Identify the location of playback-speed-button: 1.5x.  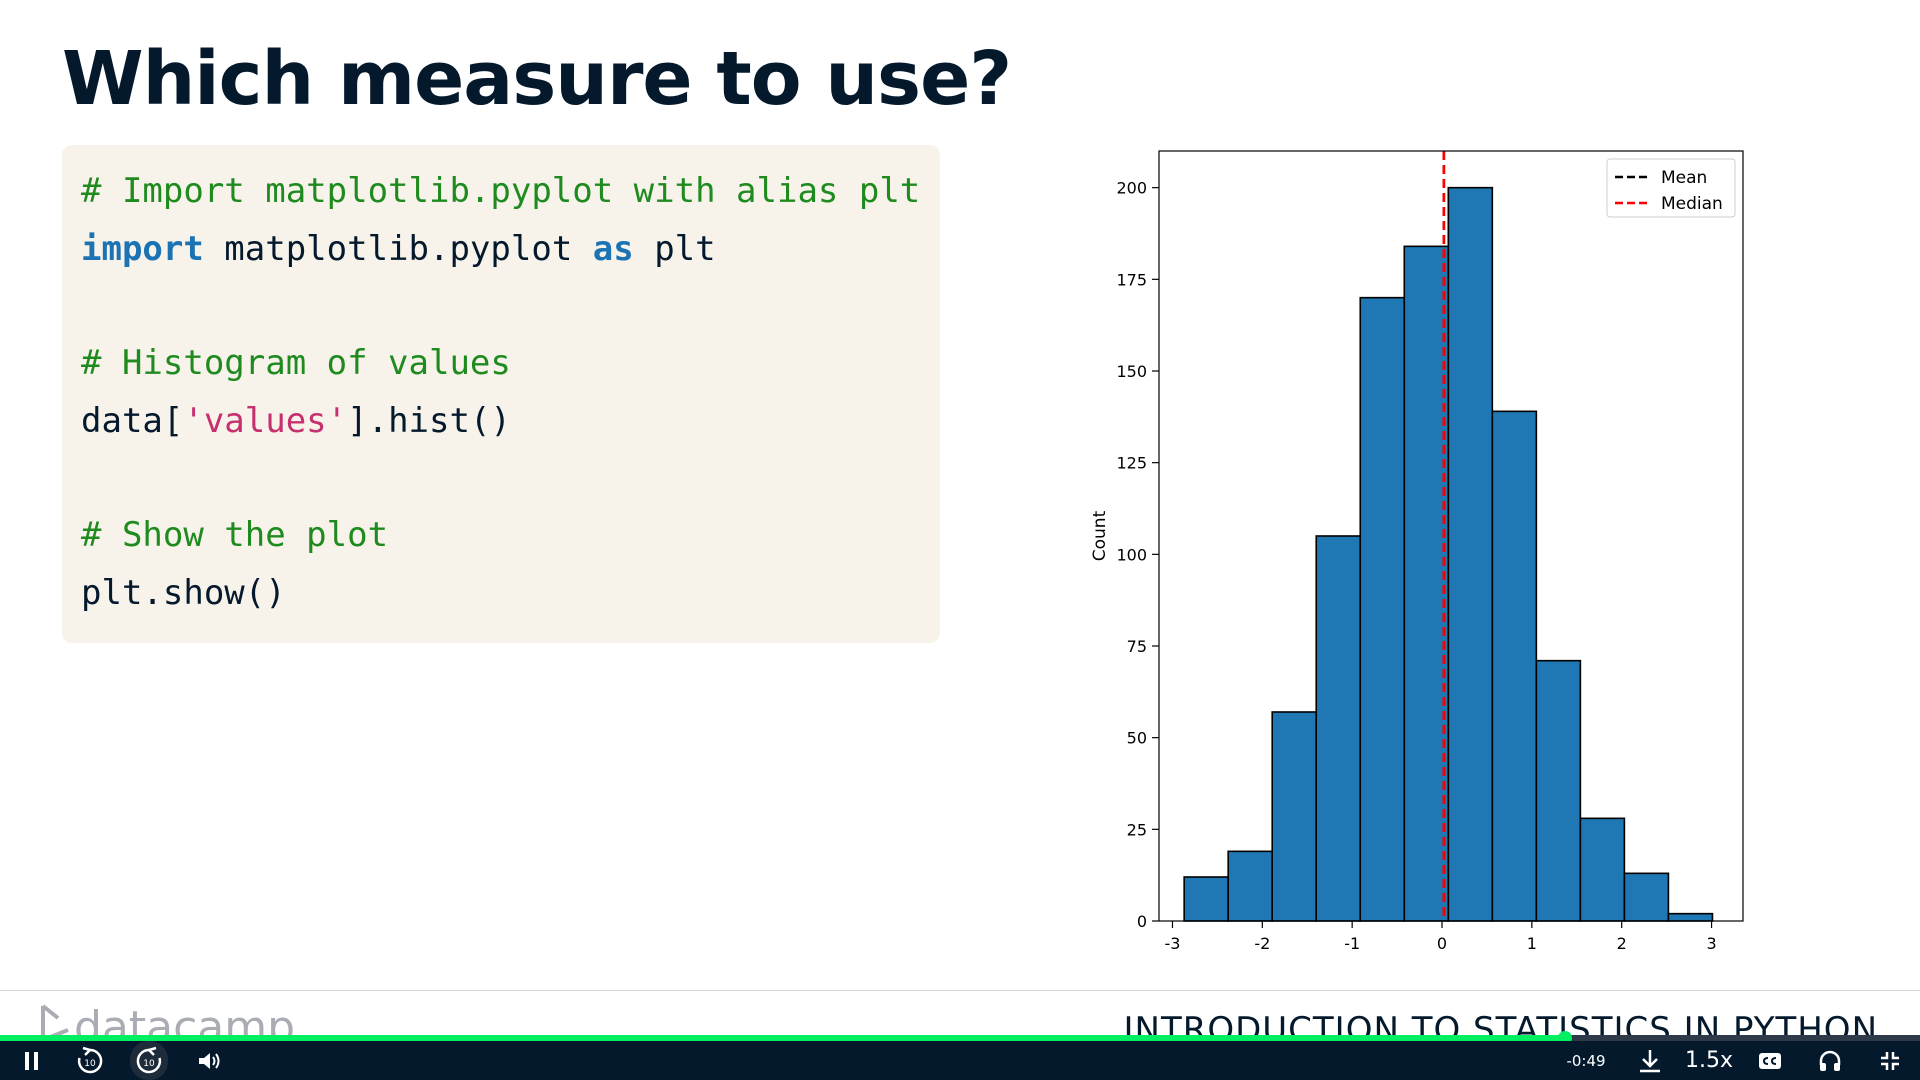
(1708, 1060).